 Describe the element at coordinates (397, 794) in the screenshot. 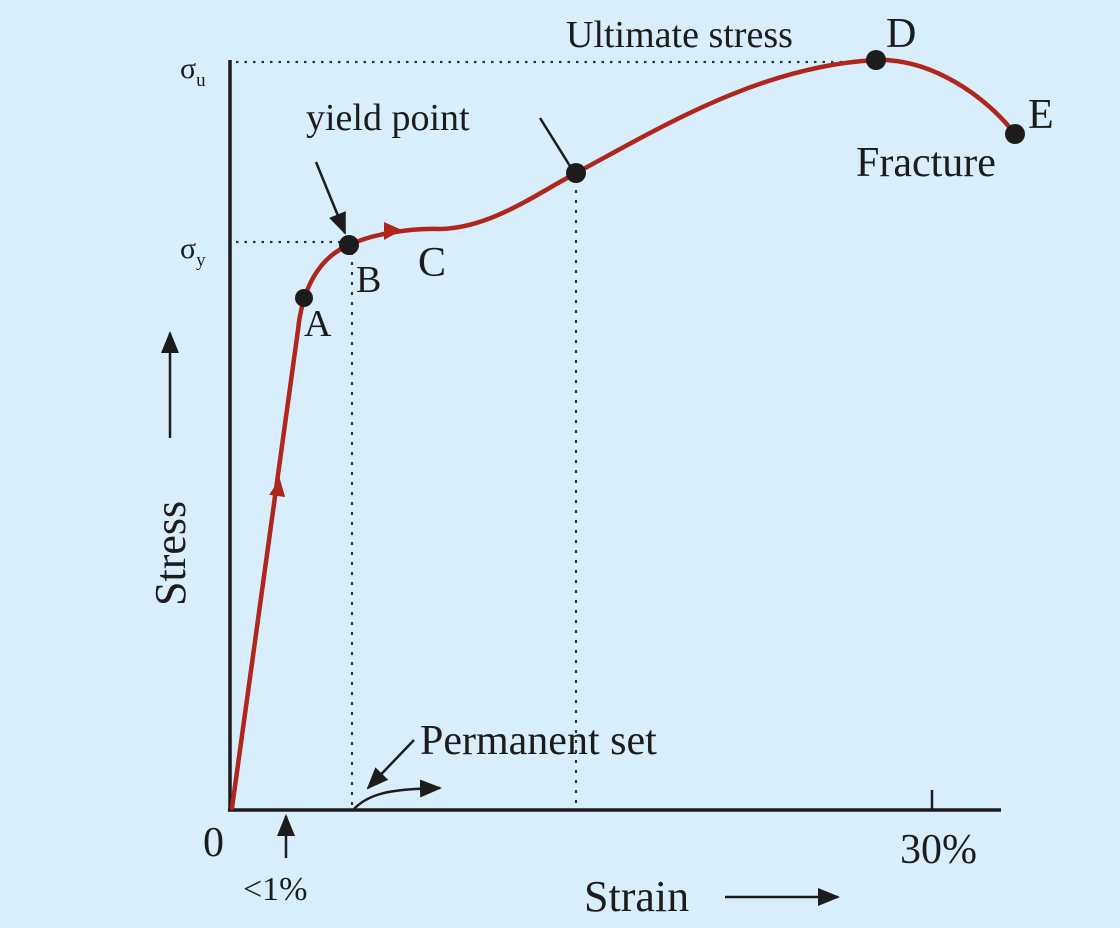

I see `permanent-set-curved-arrow` at that location.